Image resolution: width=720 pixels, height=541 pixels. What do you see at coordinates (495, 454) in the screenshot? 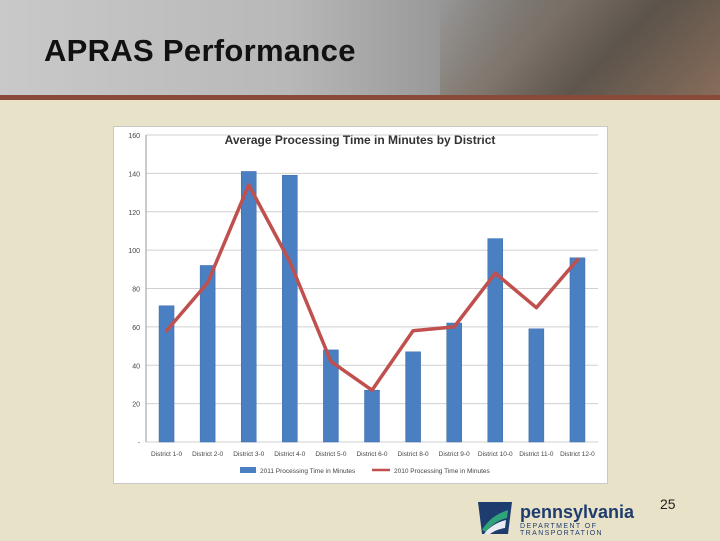
I see `x-tick-label: District 10-0` at bounding box center [495, 454].